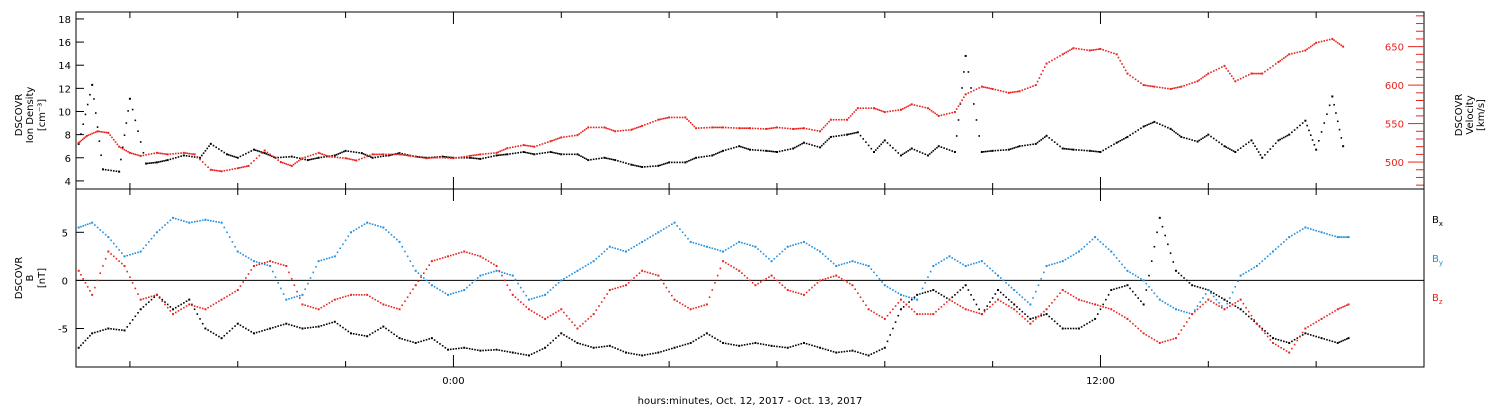  What do you see at coordinates (1481, 115) in the screenshot?
I see `velocity-ylabel-line3: [km/s]` at bounding box center [1481, 115].